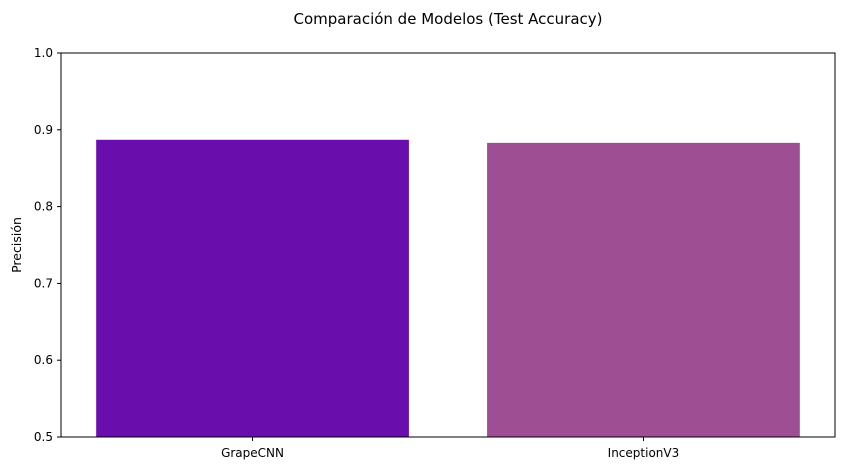 This screenshot has width=846, height=471. Describe the element at coordinates (43, 53) in the screenshot. I see `y-tick-label: 1.0` at that location.